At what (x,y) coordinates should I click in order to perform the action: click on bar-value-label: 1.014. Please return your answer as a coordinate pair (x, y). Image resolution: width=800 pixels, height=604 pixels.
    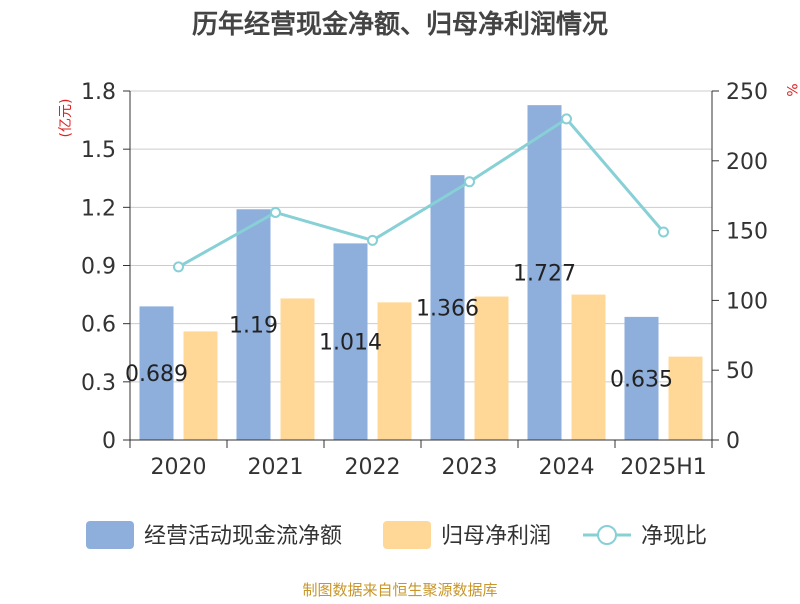
    Looking at the image, I should click on (350, 343).